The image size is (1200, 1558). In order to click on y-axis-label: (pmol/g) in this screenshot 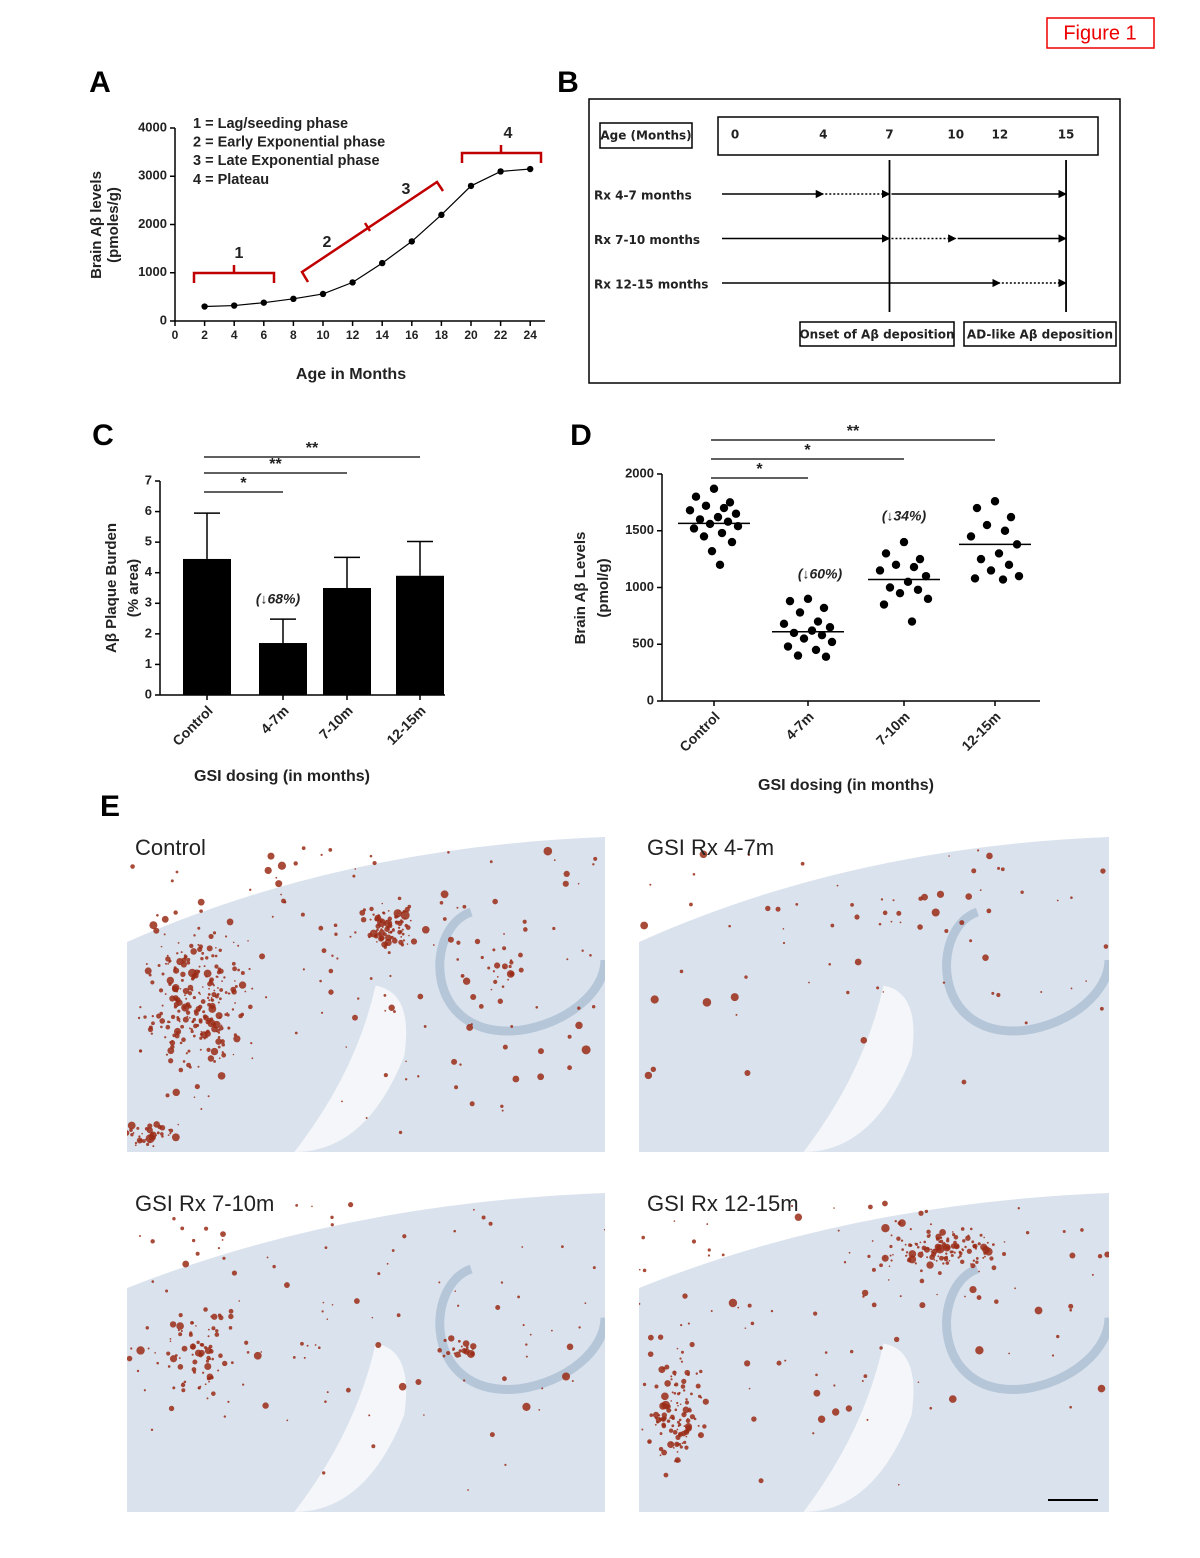, I will do `click(603, 587)`.